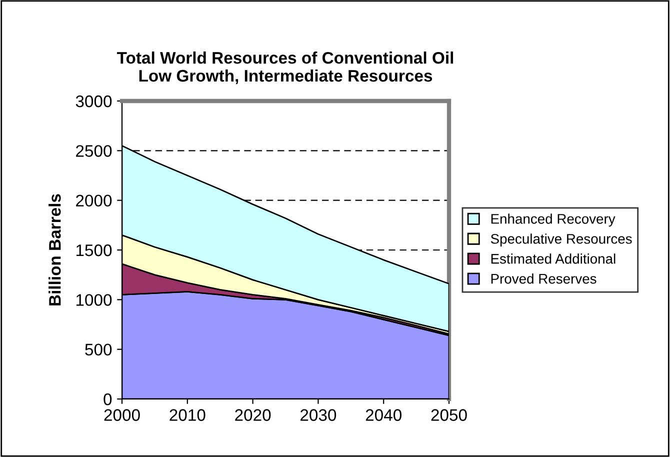 Image resolution: width=670 pixels, height=457 pixels. Describe the element at coordinates (94, 101) in the screenshot. I see `y-tick-label: 3000` at that location.